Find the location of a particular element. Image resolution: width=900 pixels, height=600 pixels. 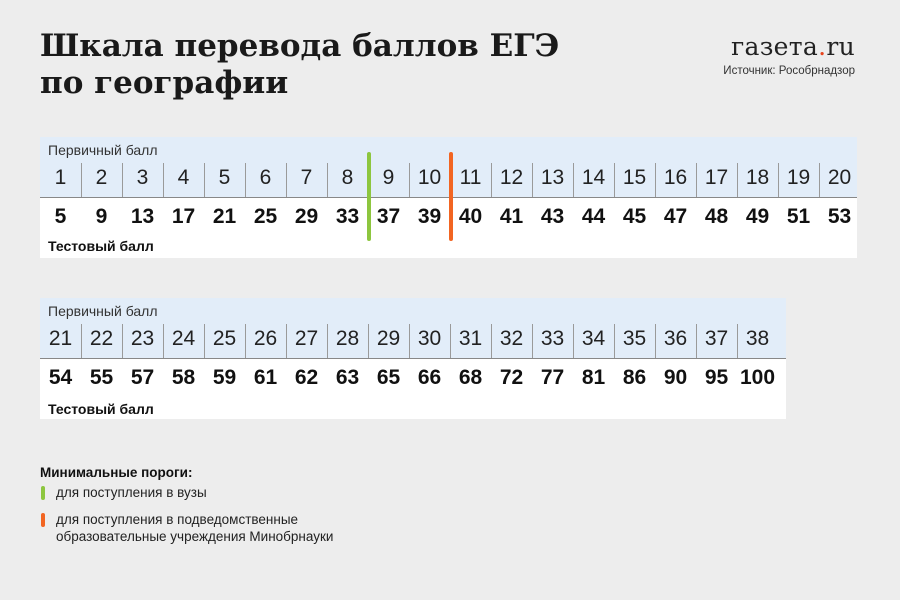

primary-score-value: 36 is located at coordinates (675, 338).